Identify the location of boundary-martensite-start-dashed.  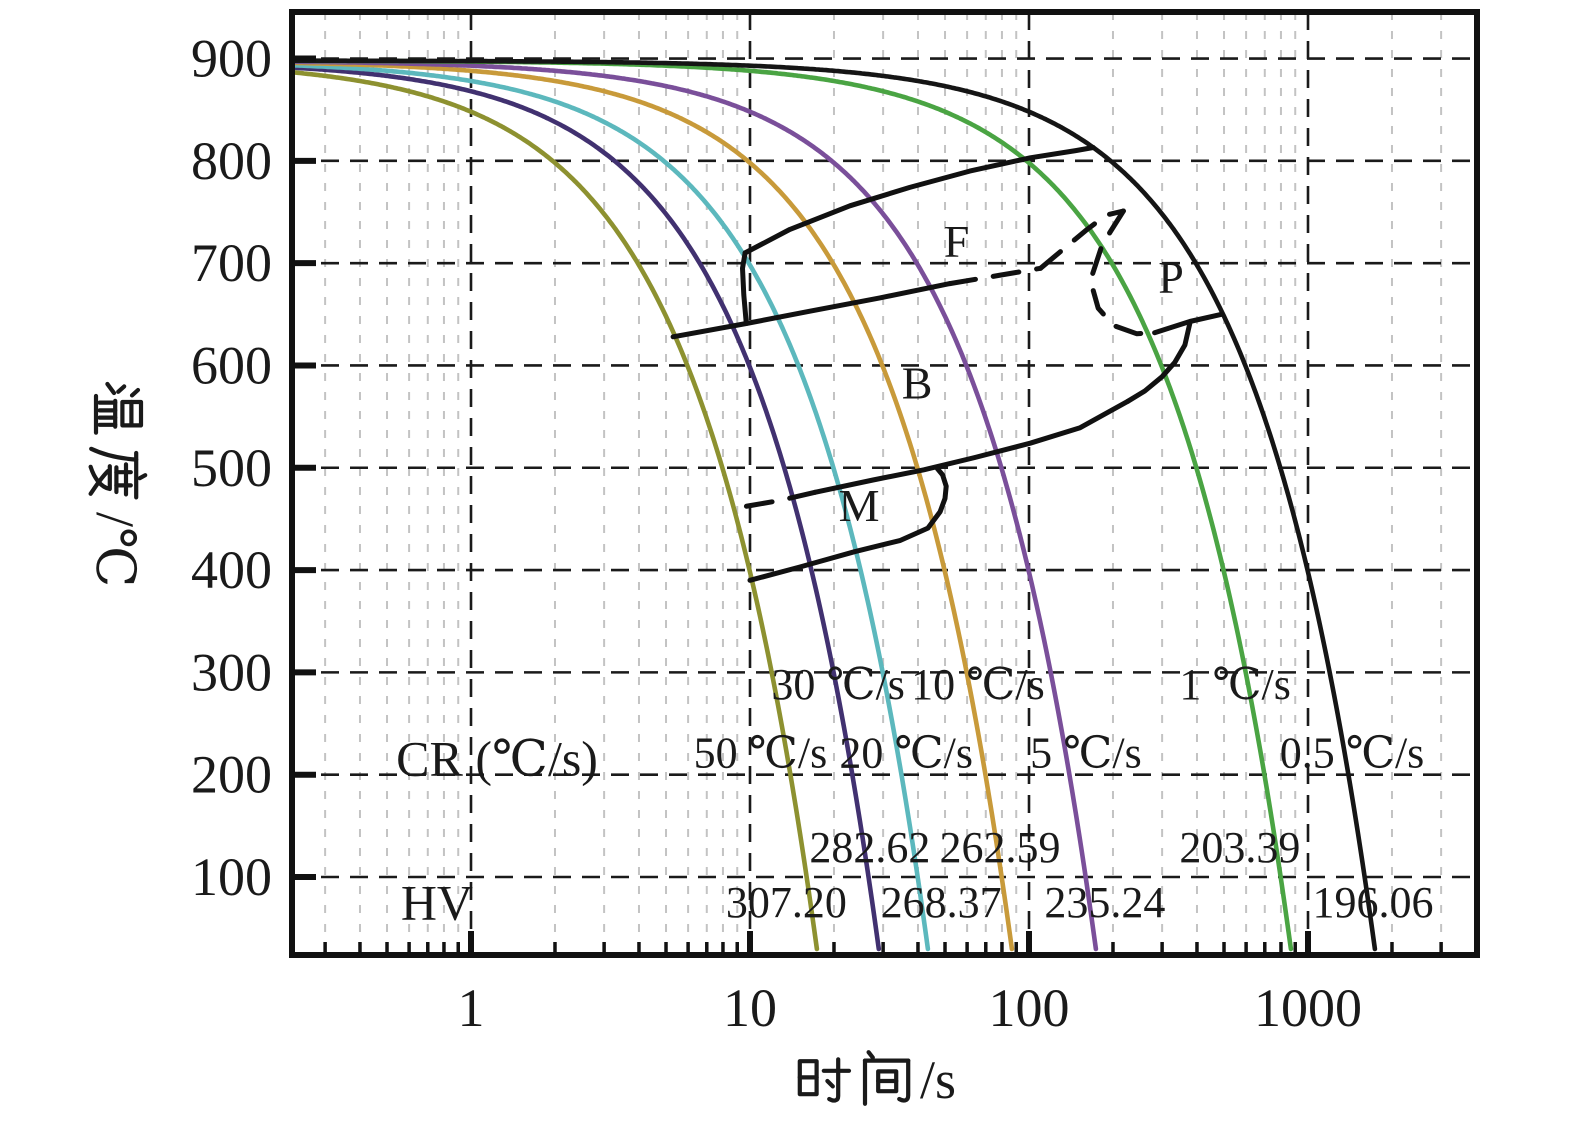
(774, 500).